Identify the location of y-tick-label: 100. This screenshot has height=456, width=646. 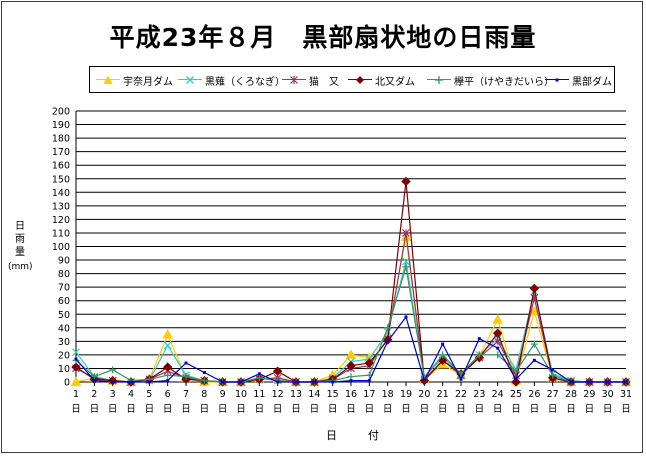
(61, 247).